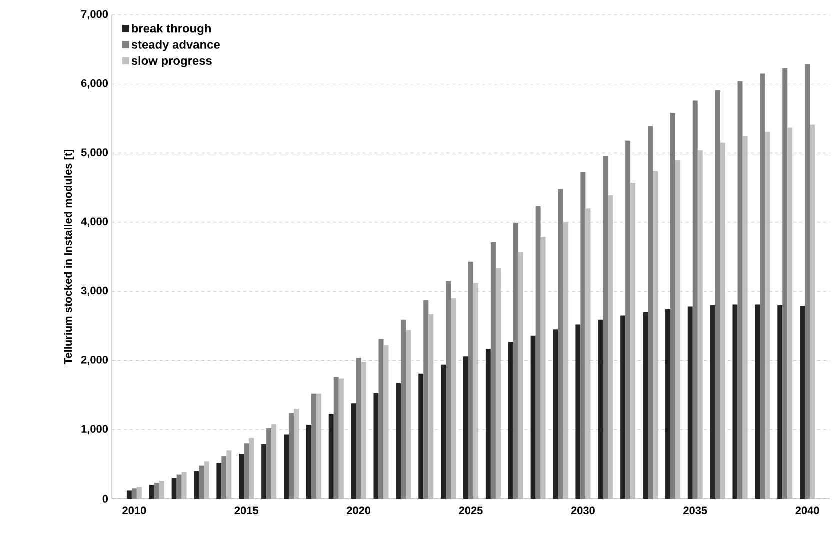  Describe the element at coordinates (95, 15) in the screenshot. I see `y-tick-label: 7,000` at that location.